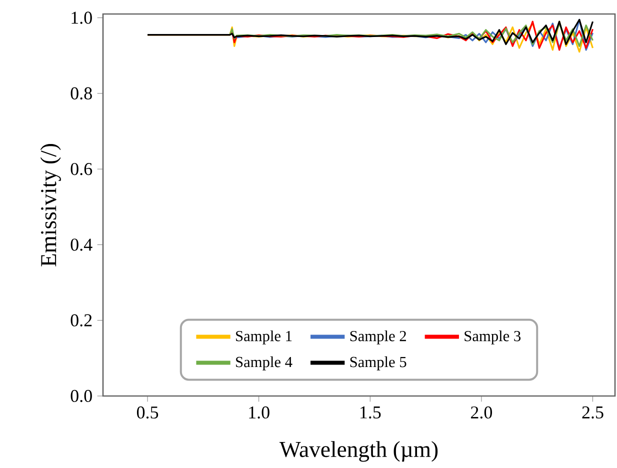  Describe the element at coordinates (259, 412) in the screenshot. I see `x-tick-label: 1.0` at that location.